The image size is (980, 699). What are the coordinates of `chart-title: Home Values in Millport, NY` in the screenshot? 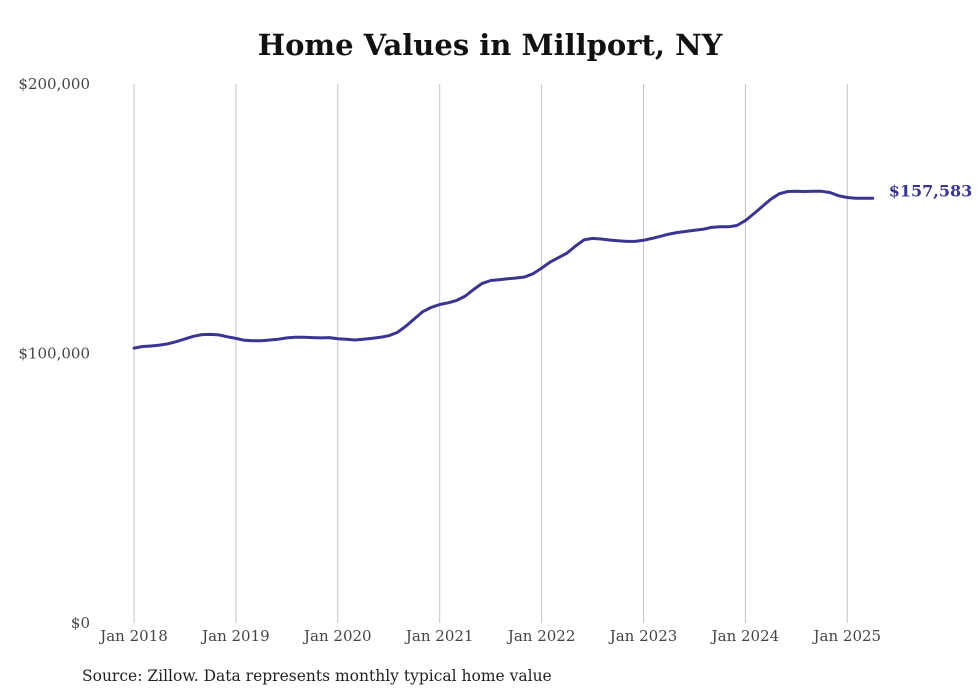 It's located at (490, 45).